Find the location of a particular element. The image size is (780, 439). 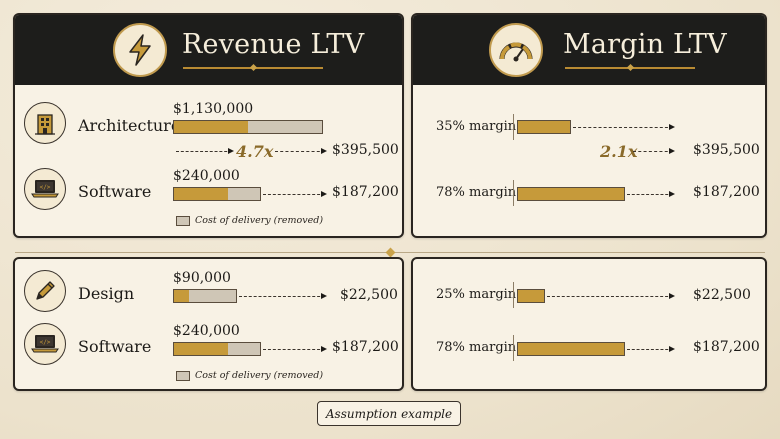

design-result: $22,500 is located at coordinates (369, 295).